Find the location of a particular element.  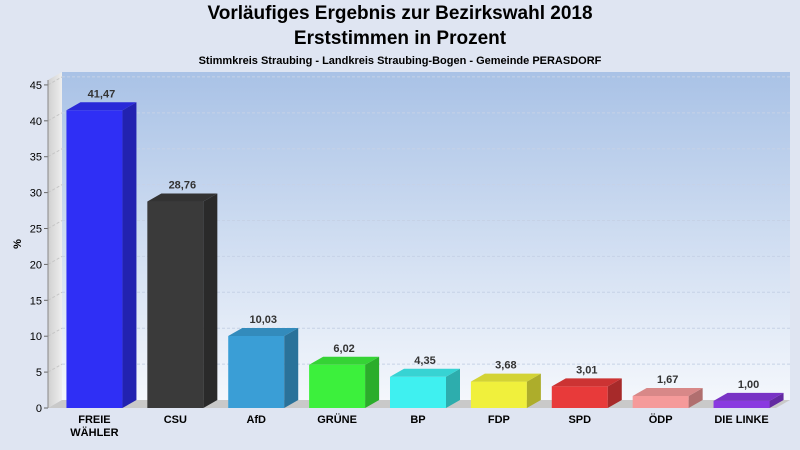

x-tick-label: DIE LINKE is located at coordinates (741, 420).